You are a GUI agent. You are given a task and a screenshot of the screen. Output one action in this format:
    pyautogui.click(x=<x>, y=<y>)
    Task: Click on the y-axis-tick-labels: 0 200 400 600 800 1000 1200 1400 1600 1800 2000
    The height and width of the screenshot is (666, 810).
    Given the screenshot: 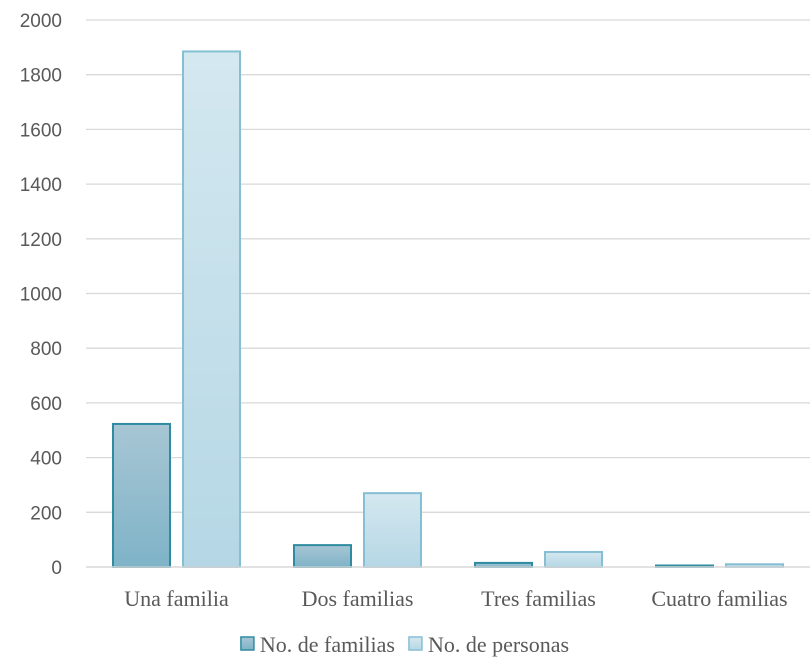 What is the action you would take?
    pyautogui.click(x=41, y=295)
    